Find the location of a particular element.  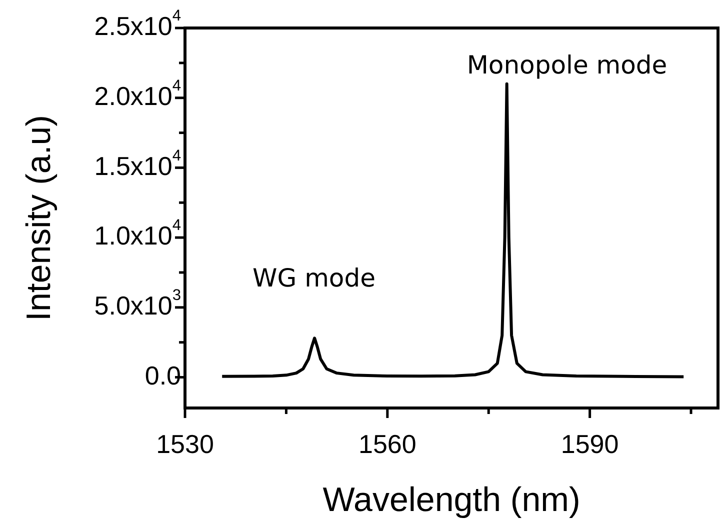

annotation: WG mode is located at coordinates (314, 278).